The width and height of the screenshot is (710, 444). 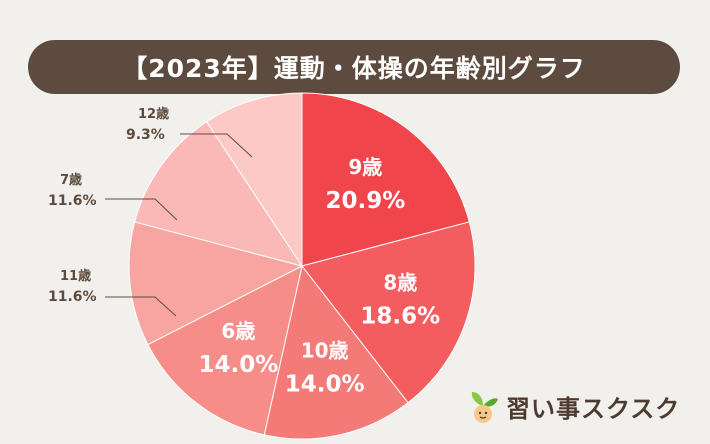 What do you see at coordinates (400, 282) in the screenshot?
I see `slice-name-label: 8歳` at bounding box center [400, 282].